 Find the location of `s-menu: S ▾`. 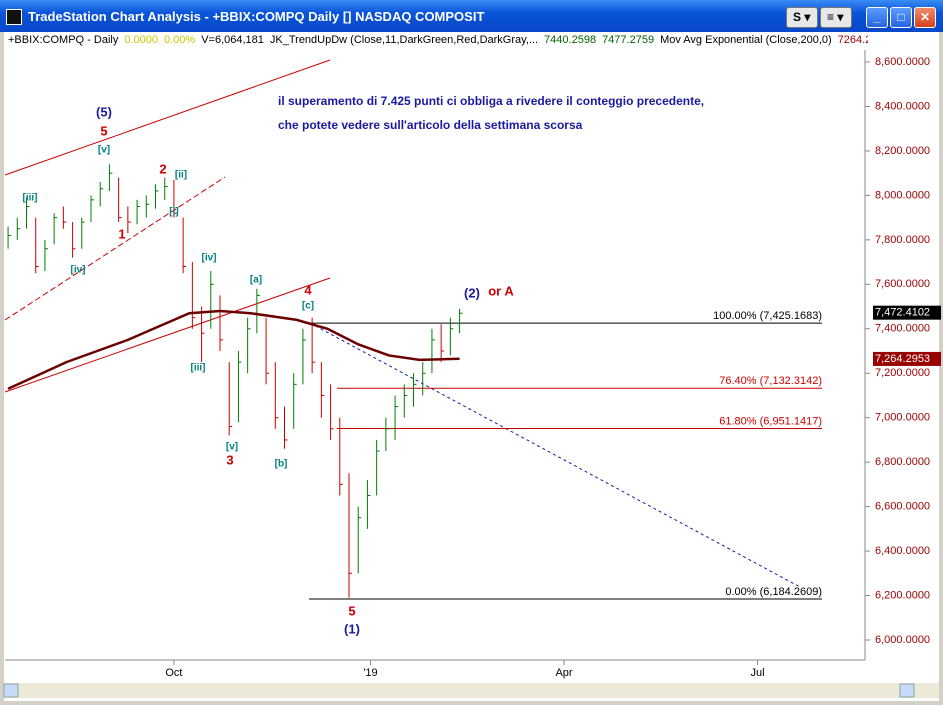

s-menu: S ▾ is located at coordinates (802, 17).